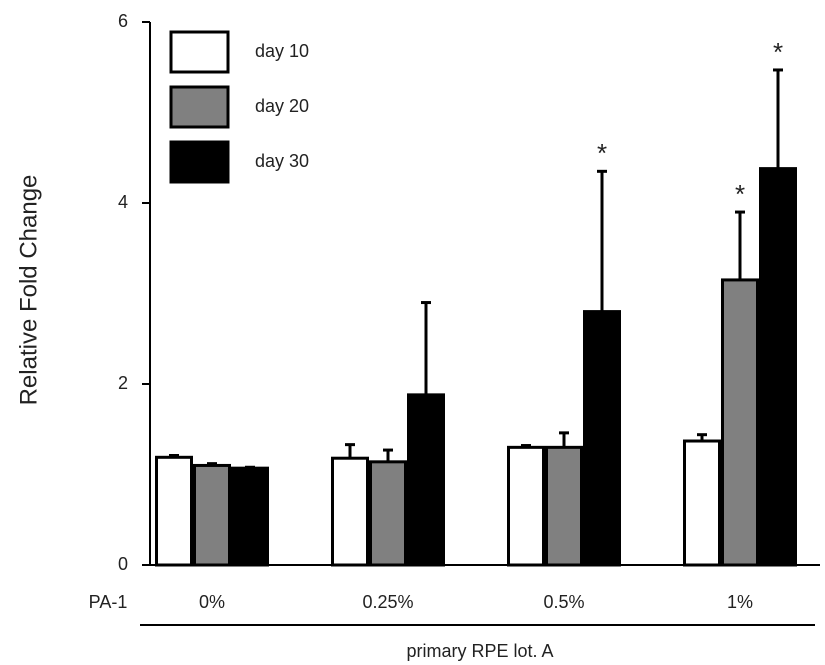 The image size is (825, 665). I want to click on legend-label: day 10, so click(282, 51).